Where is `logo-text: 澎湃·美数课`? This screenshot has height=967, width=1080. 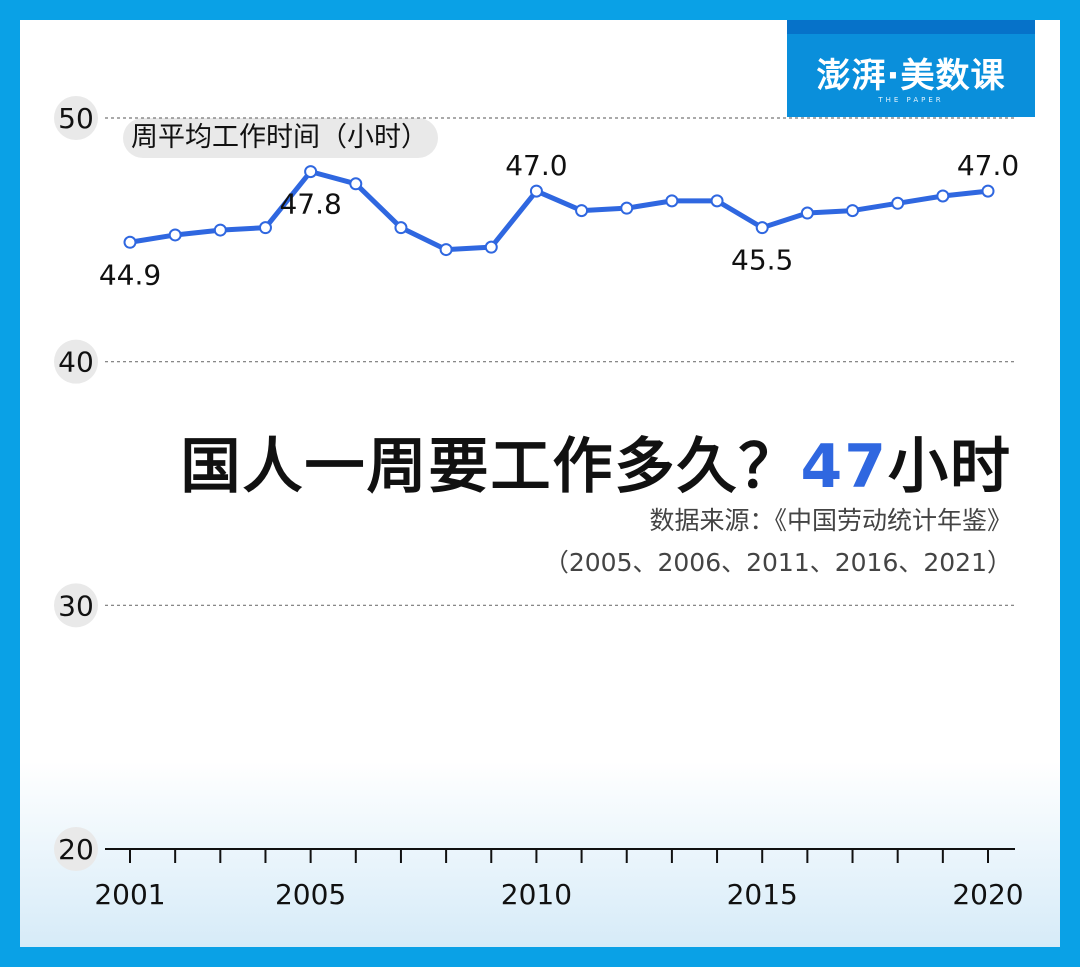 logo-text: 澎湃·美数课 is located at coordinates (911, 76).